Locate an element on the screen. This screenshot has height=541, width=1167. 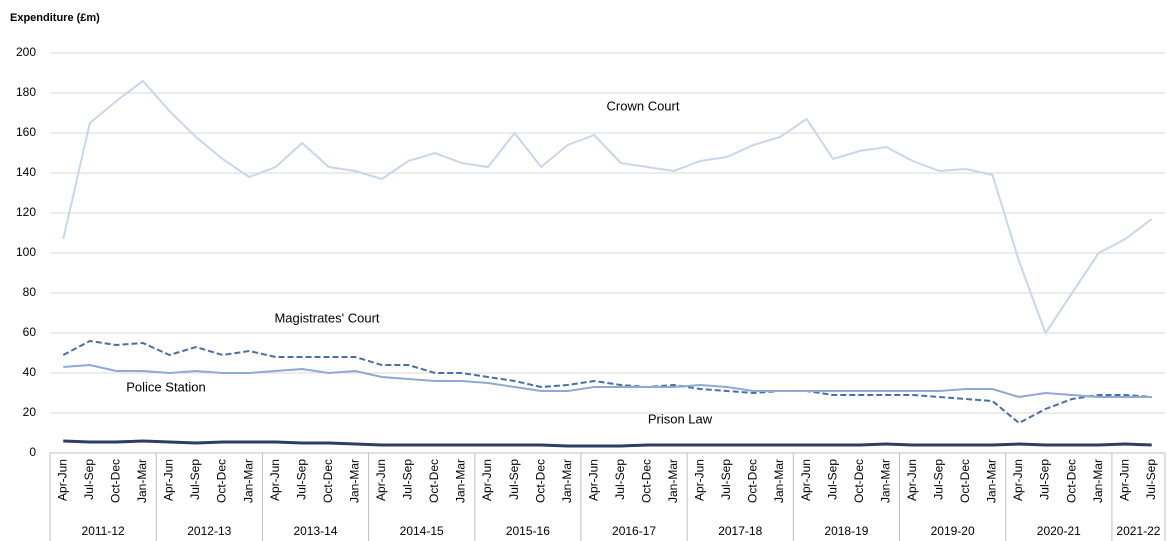
y-tick-label: 140 is located at coordinates (26, 172).